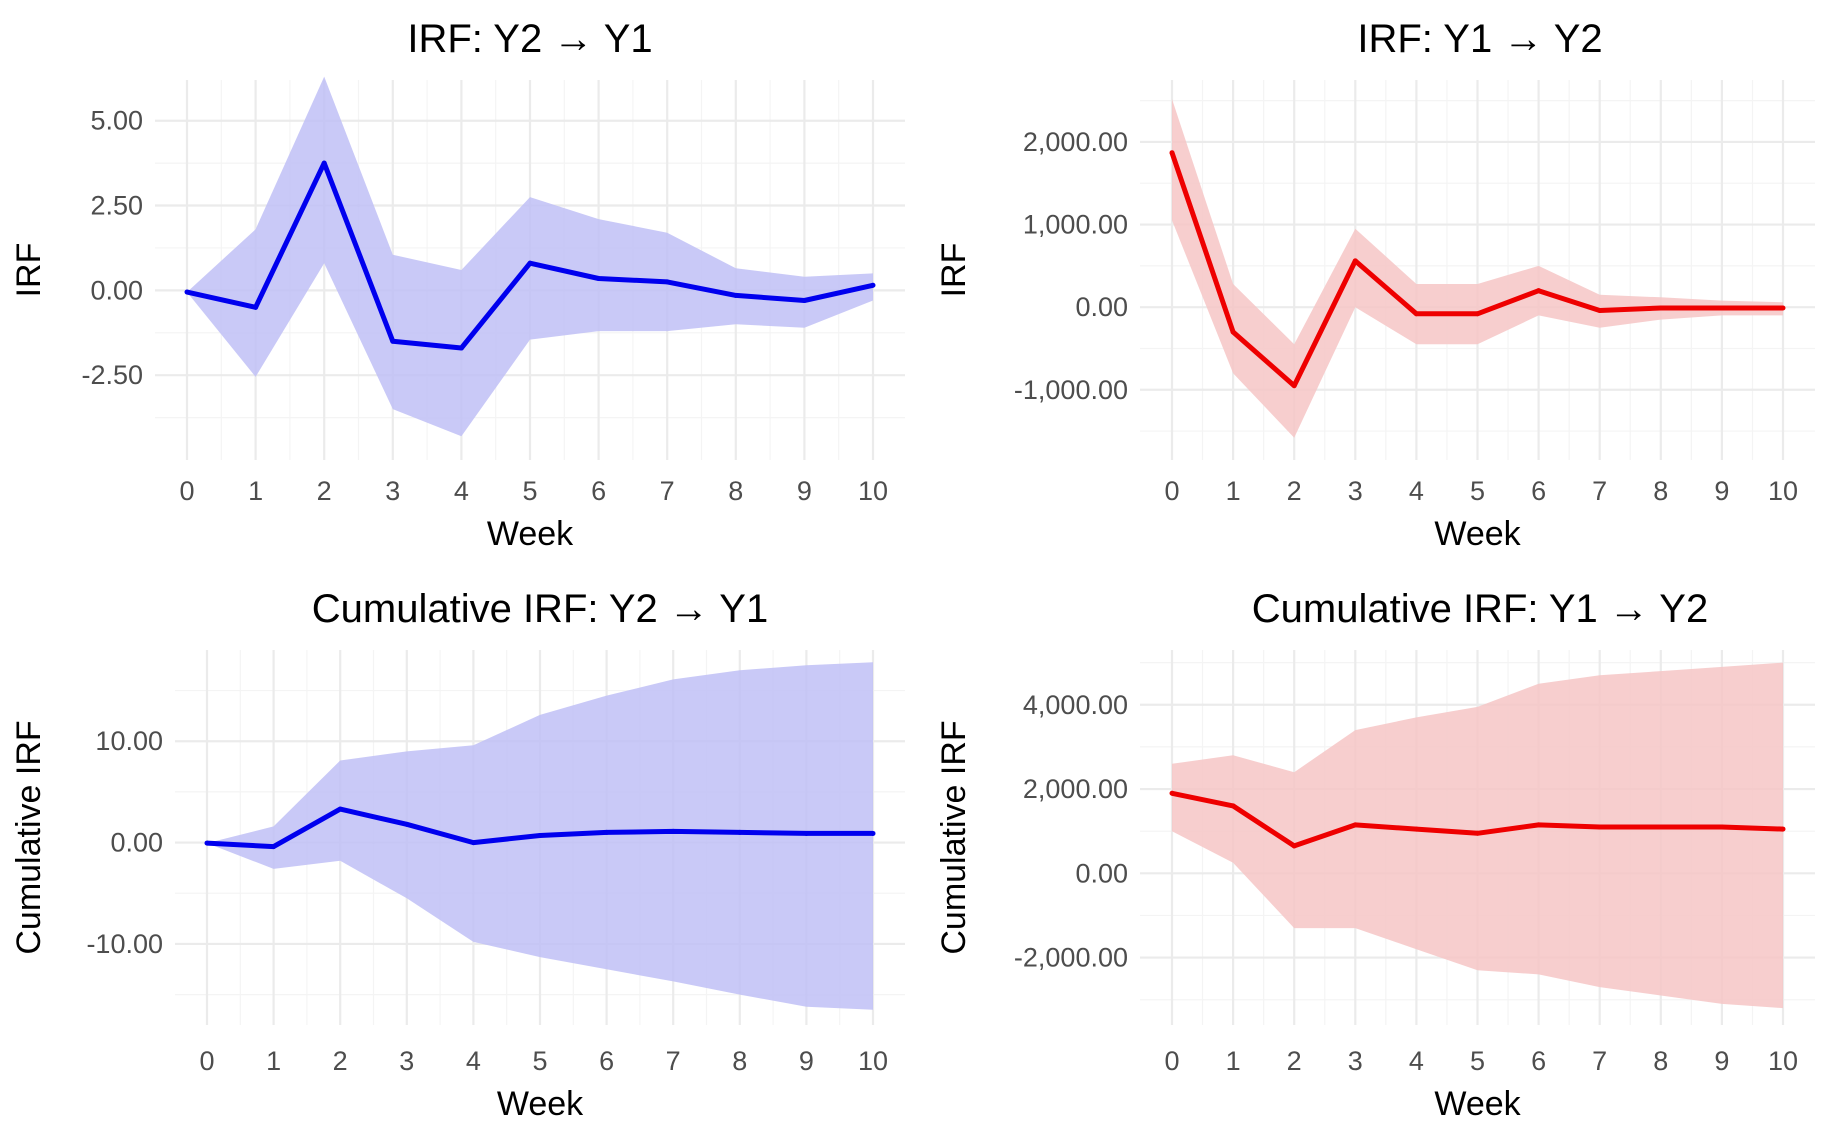 This screenshot has width=1837, height=1133. I want to click on chart-title: IRF: Y2 → Y1, so click(529, 39).